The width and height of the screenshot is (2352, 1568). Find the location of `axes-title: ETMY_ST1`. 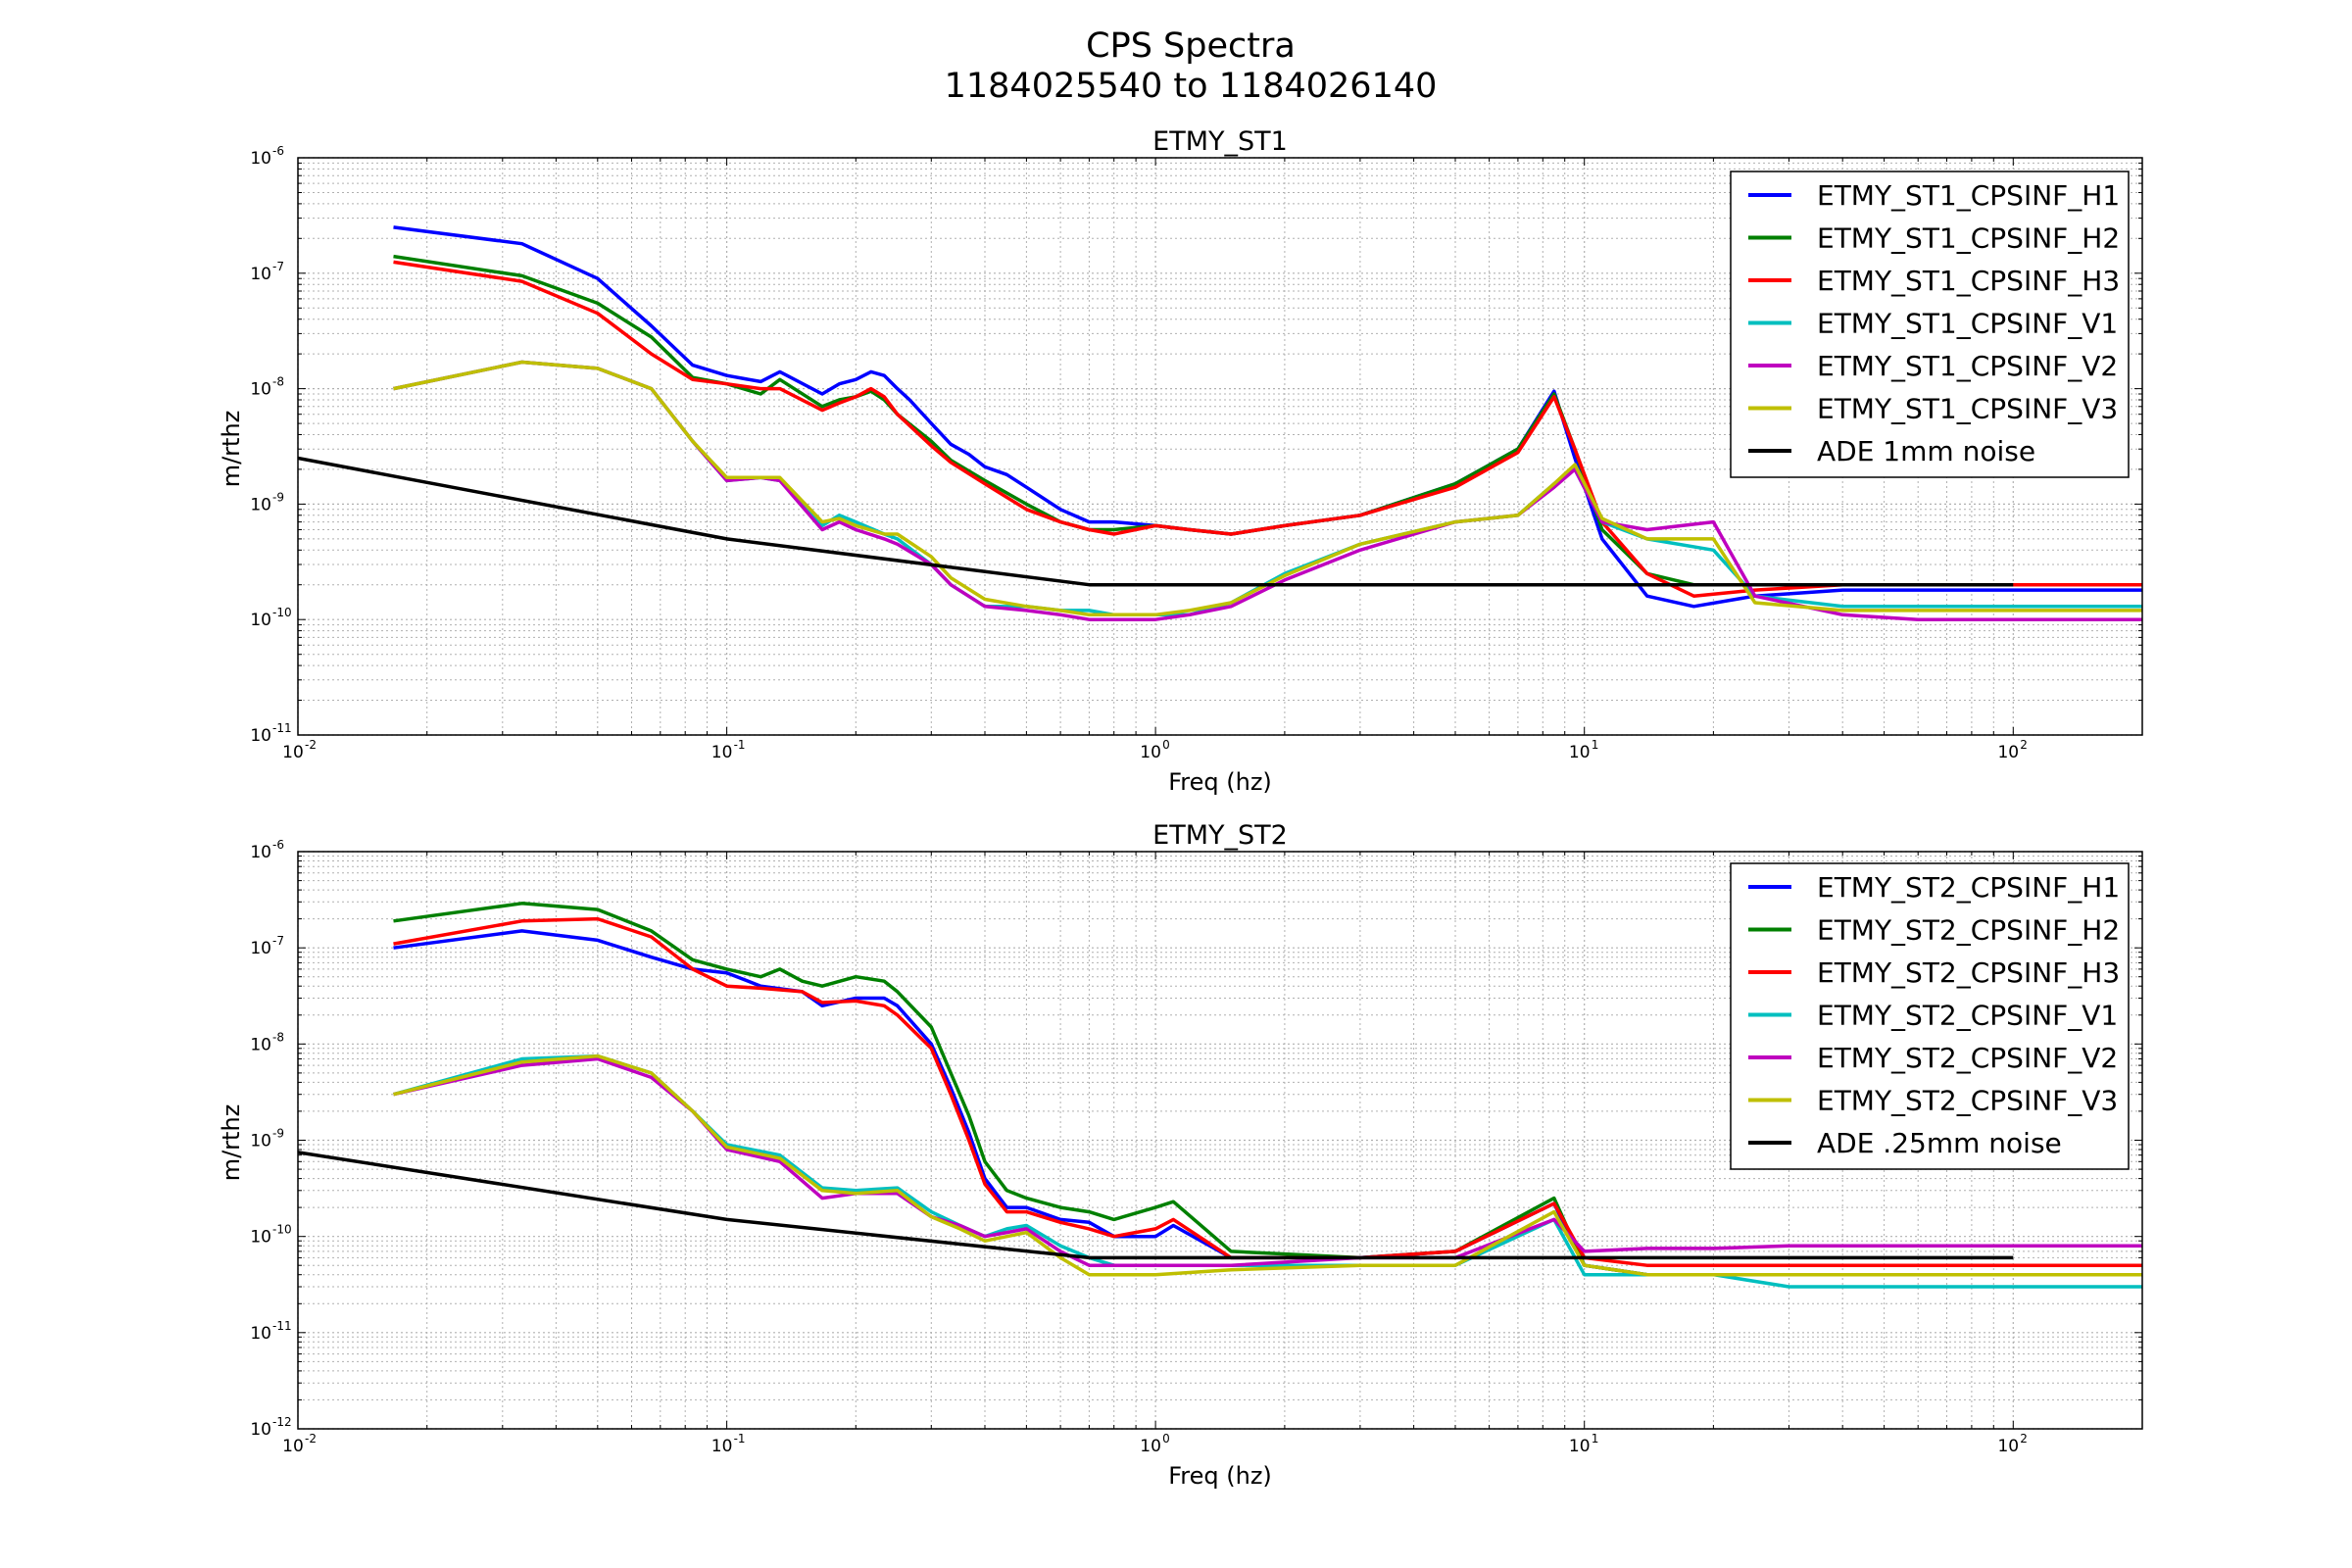

axes-title: ETMY_ST1 is located at coordinates (1220, 141).